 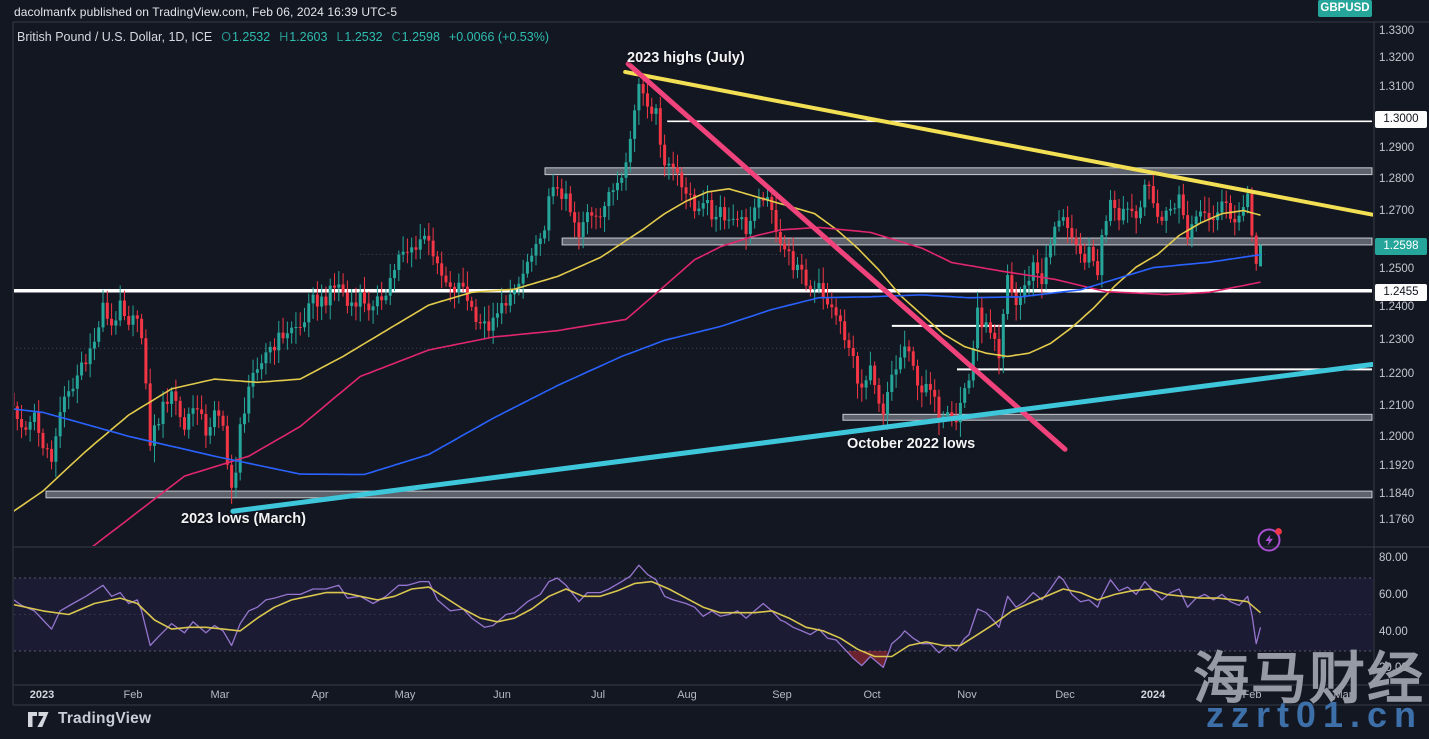 I want to click on time-axis-label: Dec, so click(x=1065, y=695).